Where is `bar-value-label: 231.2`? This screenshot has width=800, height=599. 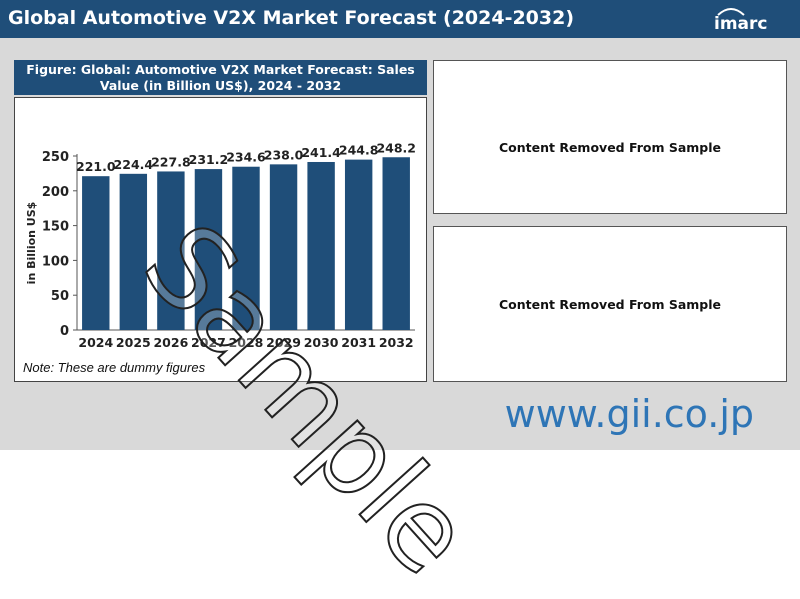 bar-value-label: 231.2 is located at coordinates (209, 159).